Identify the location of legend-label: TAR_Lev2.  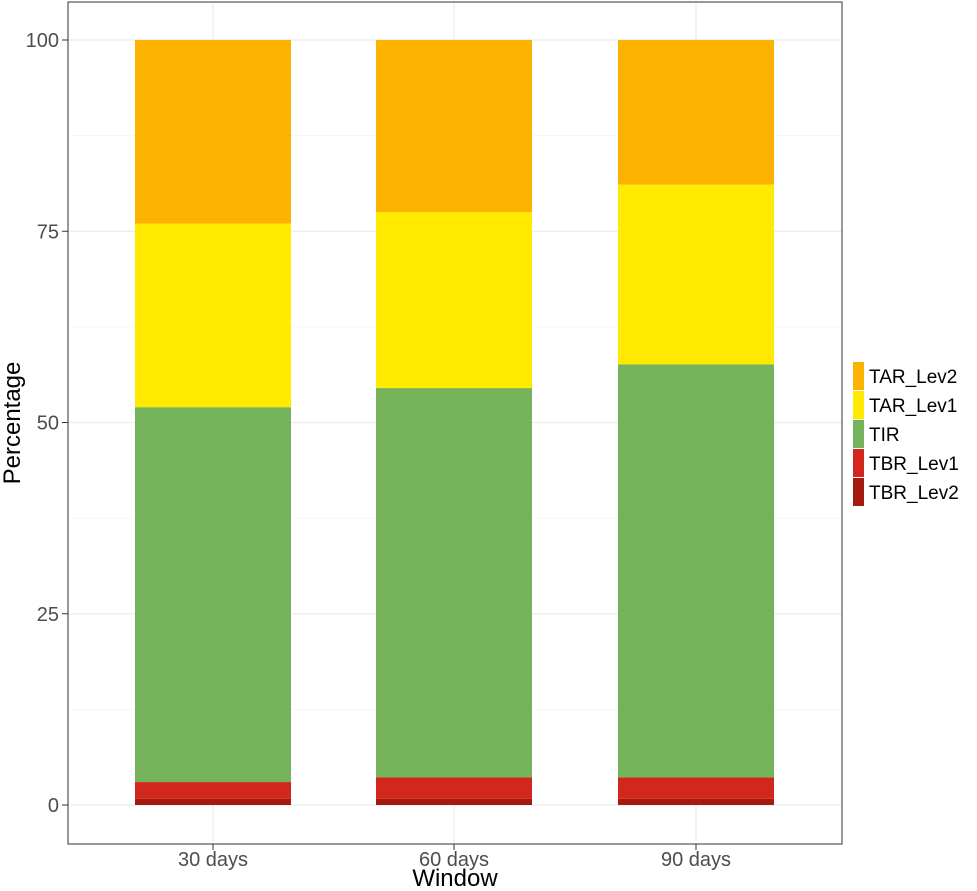
(913, 377).